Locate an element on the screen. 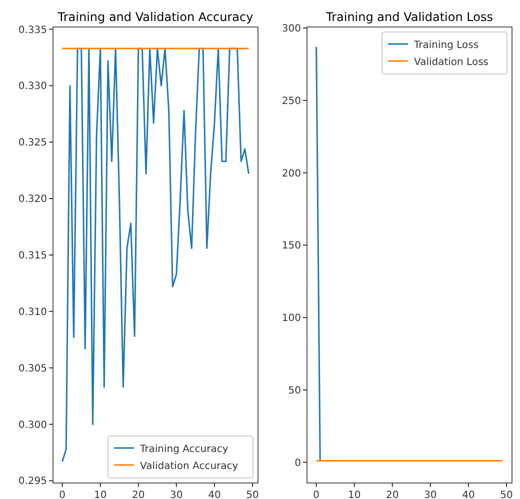 Image resolution: width=520 pixels, height=499 pixels. legend-label: Training Accuracy is located at coordinates (183, 449).